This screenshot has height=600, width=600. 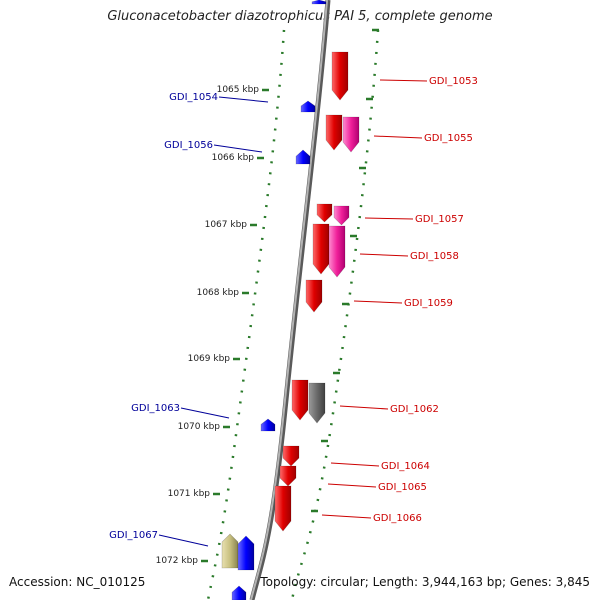 I want to click on forward-gene-label: GDI_1065, so click(x=402, y=487).